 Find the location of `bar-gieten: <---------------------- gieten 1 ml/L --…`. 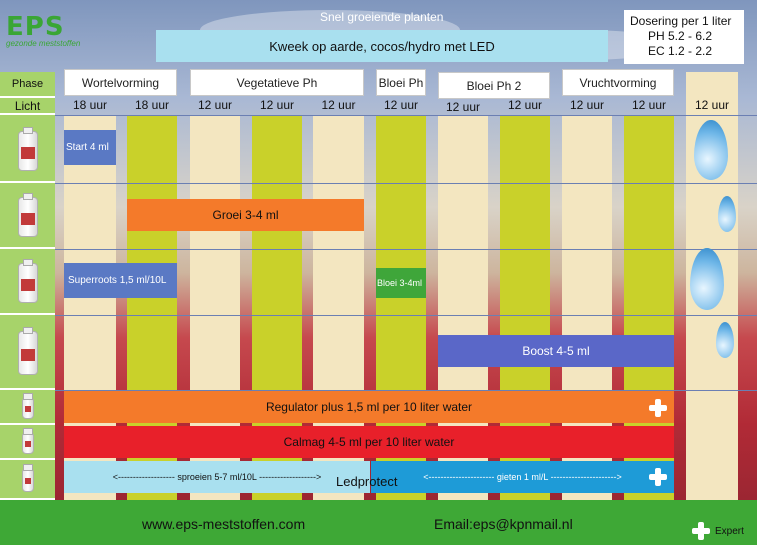

bar-gieten: <---------------------- gieten 1 ml/L --… is located at coordinates (522, 477).